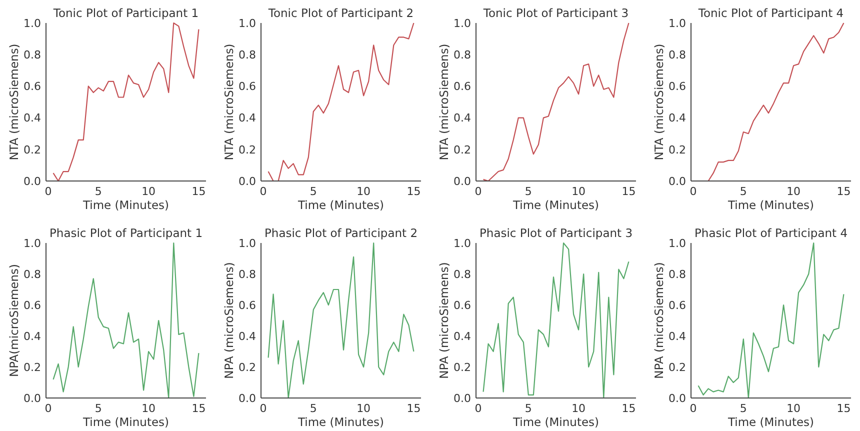 The width and height of the screenshot is (860, 431). I want to click on chart-title: Phasic Plot of Participant 1, so click(126, 233).